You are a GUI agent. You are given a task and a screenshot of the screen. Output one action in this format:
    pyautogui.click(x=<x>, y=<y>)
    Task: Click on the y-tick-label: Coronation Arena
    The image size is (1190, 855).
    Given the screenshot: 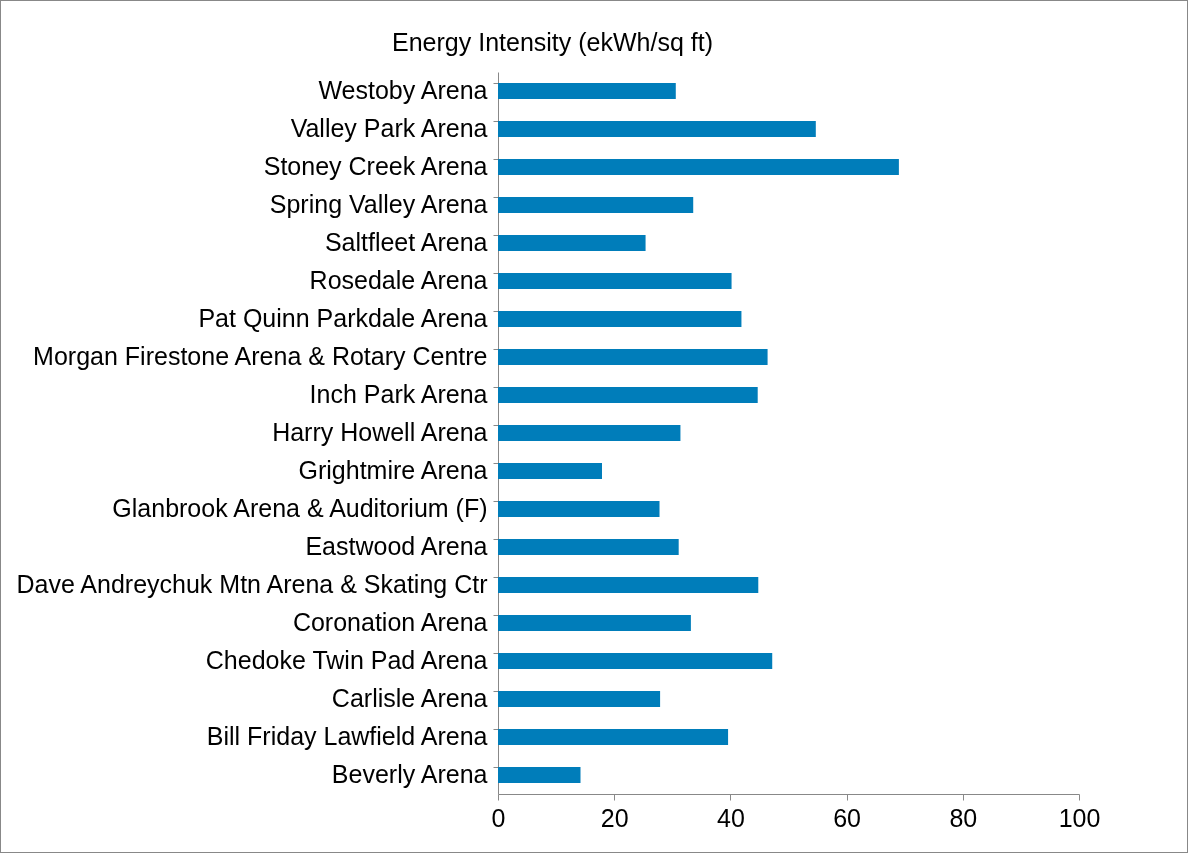 What is the action you would take?
    pyautogui.click(x=390, y=622)
    